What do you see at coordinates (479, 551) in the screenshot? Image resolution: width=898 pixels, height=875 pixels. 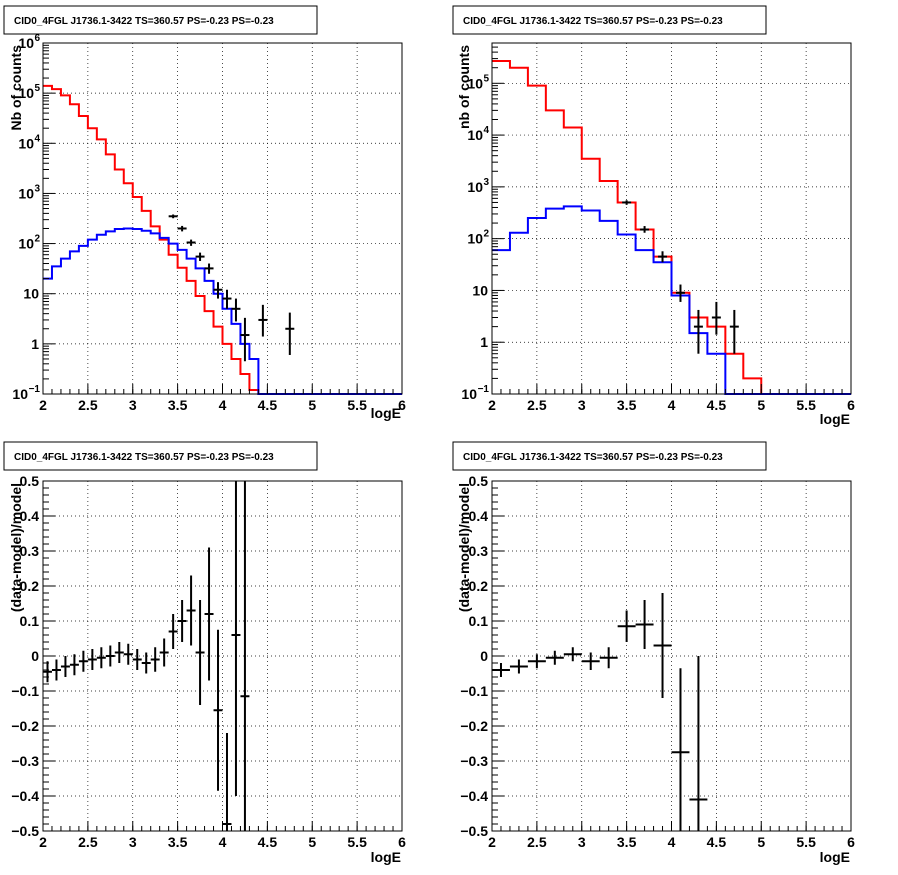 I see `y-tick-label: 0.3` at bounding box center [479, 551].